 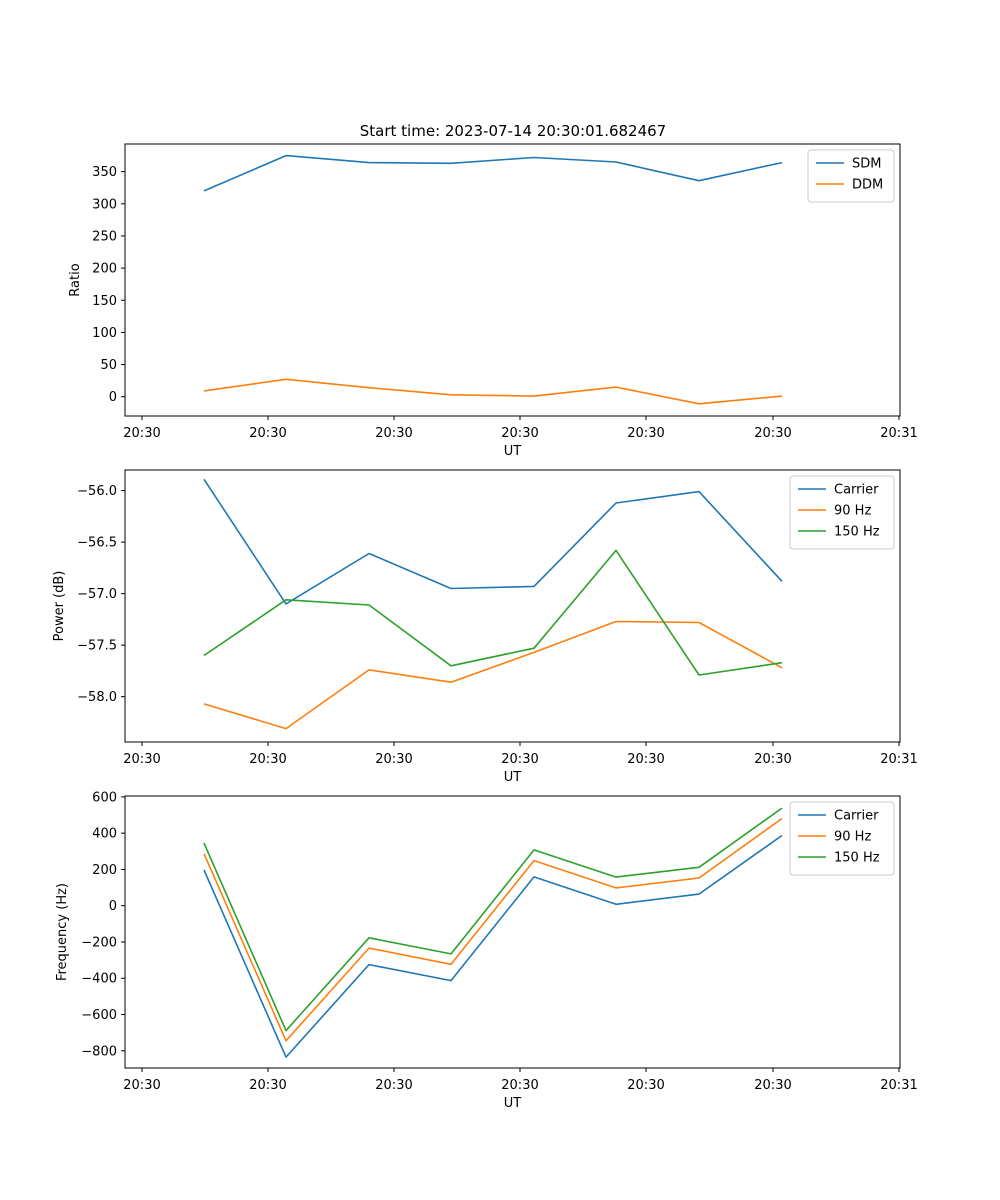 I want to click on y-tick-label: −57.5, so click(x=97, y=646).